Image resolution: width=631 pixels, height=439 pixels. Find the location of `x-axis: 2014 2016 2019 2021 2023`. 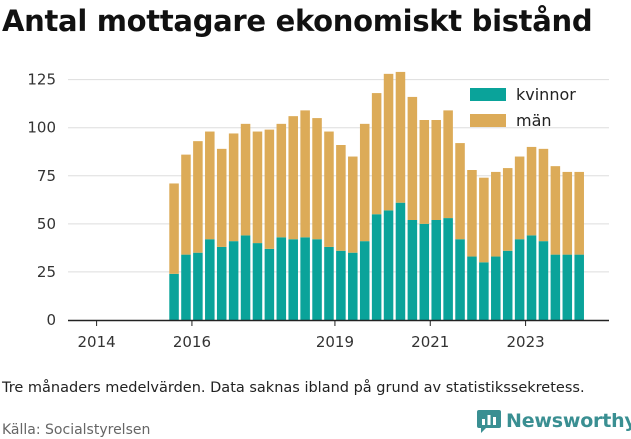

x-axis: 2014 2016 2019 2021 2023 is located at coordinates (338, 335).